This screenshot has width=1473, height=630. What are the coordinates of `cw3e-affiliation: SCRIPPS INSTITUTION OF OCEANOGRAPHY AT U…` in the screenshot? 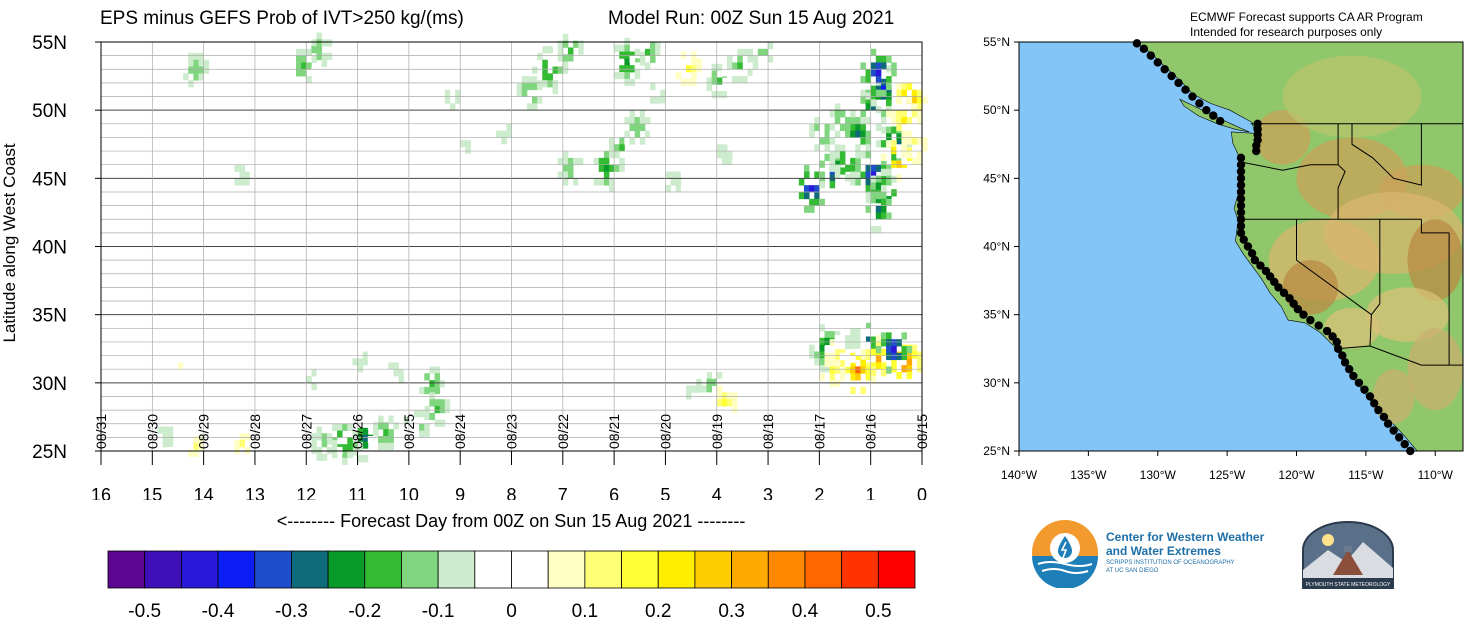 It's located at (1170, 567).